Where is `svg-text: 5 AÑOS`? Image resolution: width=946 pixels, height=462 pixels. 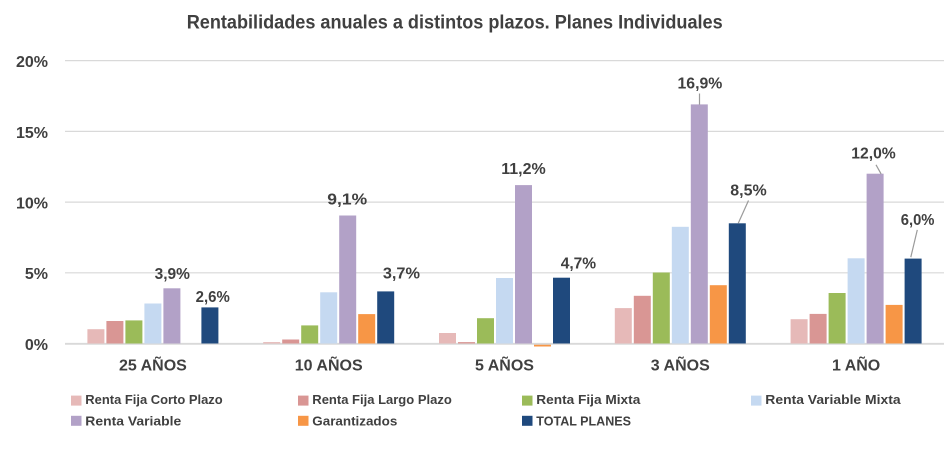
svg-text: 5 AÑOS is located at coordinates (504, 364).